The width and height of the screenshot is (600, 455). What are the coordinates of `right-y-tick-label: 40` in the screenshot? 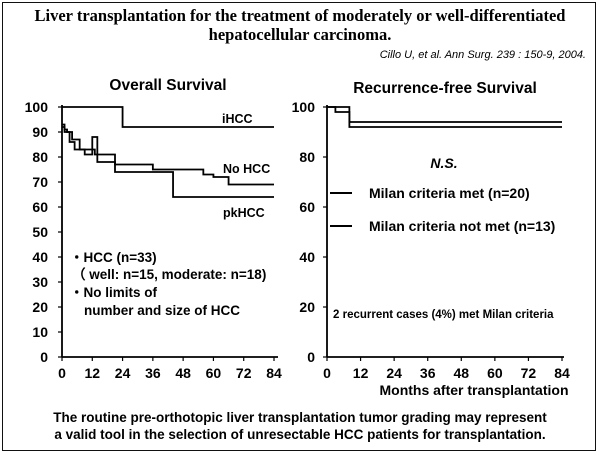 It's located at (307, 257).